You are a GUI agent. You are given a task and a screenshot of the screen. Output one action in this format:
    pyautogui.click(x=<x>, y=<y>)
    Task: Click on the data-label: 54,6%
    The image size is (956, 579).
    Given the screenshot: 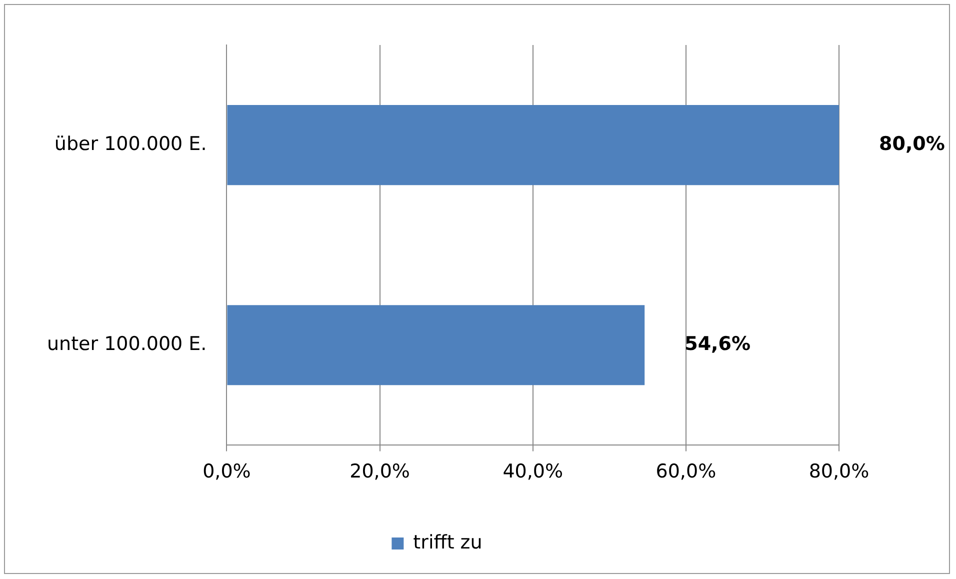 What is the action you would take?
    pyautogui.click(x=717, y=344)
    